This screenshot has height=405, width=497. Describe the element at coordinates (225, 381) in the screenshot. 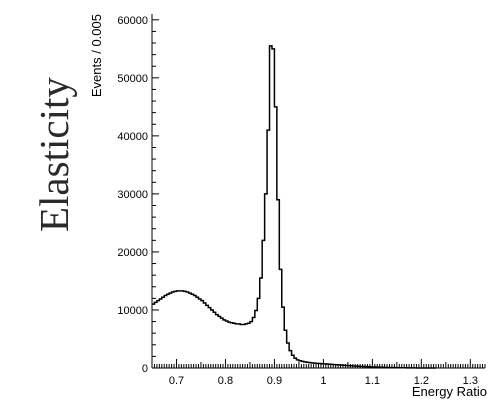

I see `x-tick-label: 0.8` at that location.